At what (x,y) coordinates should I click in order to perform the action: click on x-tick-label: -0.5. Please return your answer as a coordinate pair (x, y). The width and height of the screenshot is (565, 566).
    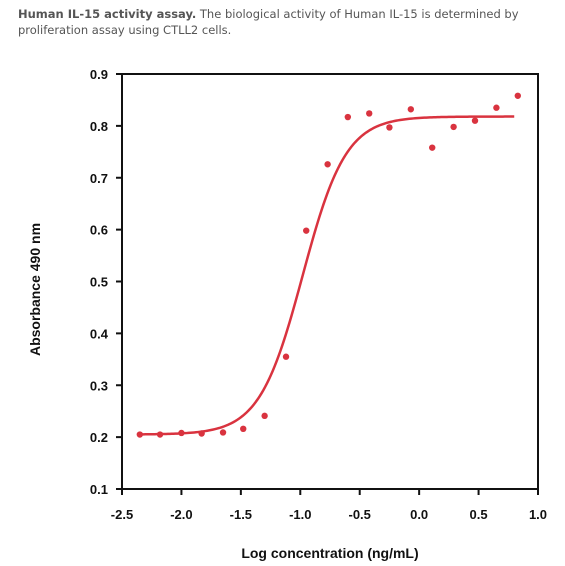
    Looking at the image, I should click on (360, 514).